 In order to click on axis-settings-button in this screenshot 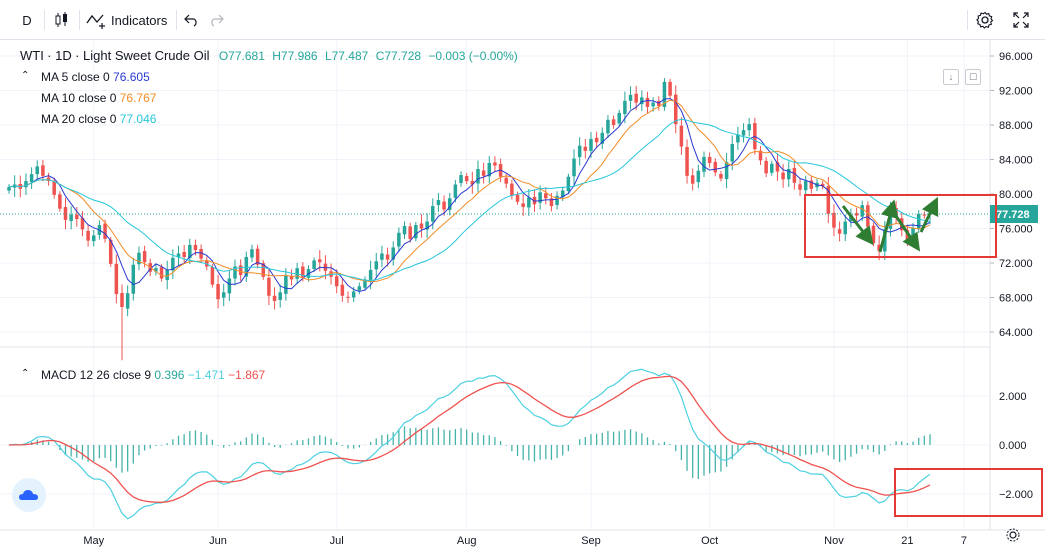, I will do `click(1013, 535)`.